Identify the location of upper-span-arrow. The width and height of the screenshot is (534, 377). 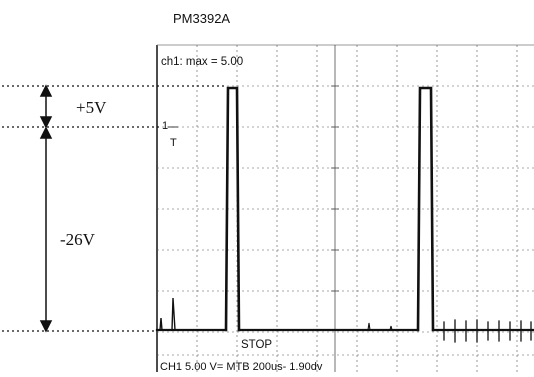
(46, 106).